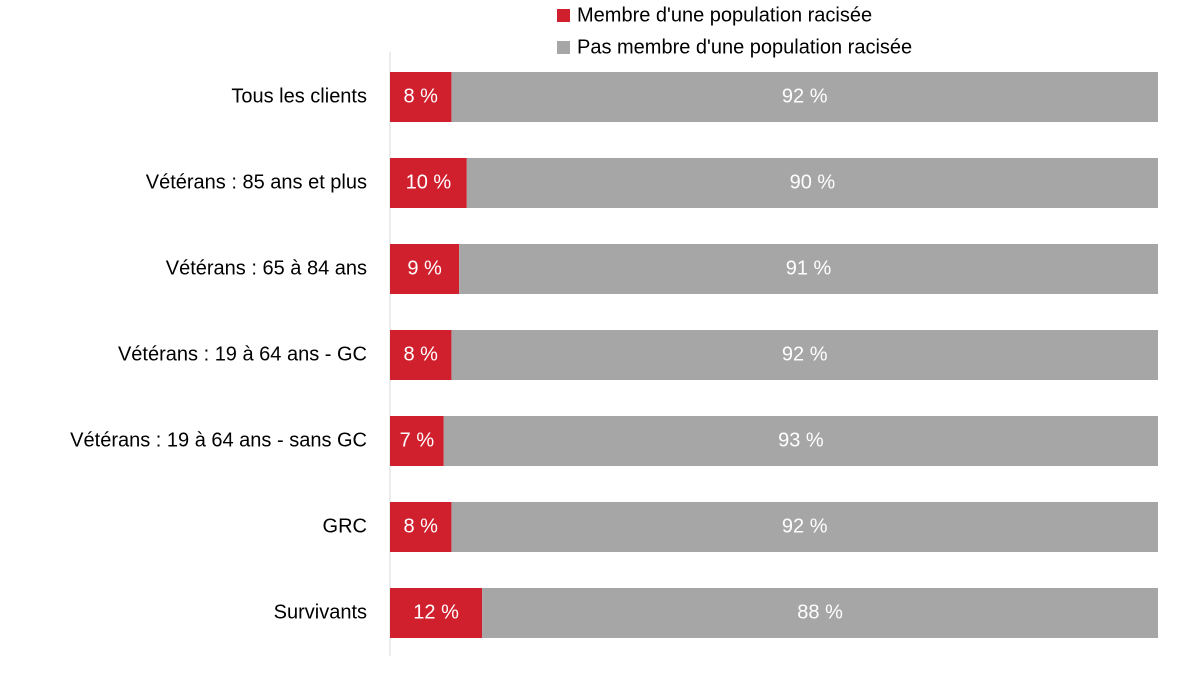  I want to click on value-label: 88 %, so click(820, 612).